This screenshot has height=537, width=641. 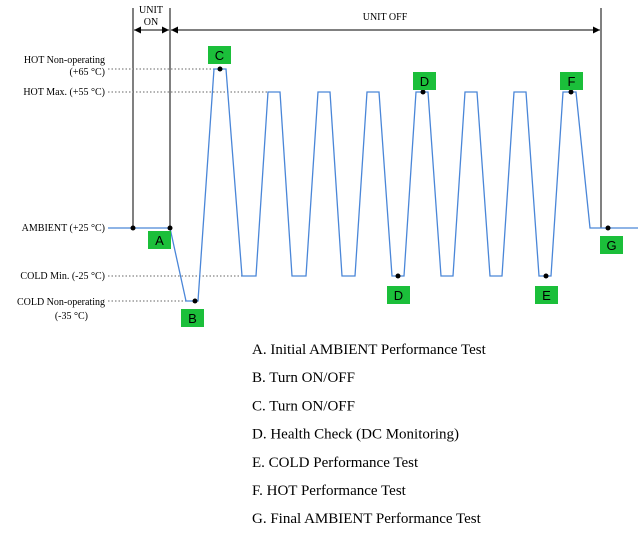 I want to click on marker-label: F, so click(x=572, y=81).